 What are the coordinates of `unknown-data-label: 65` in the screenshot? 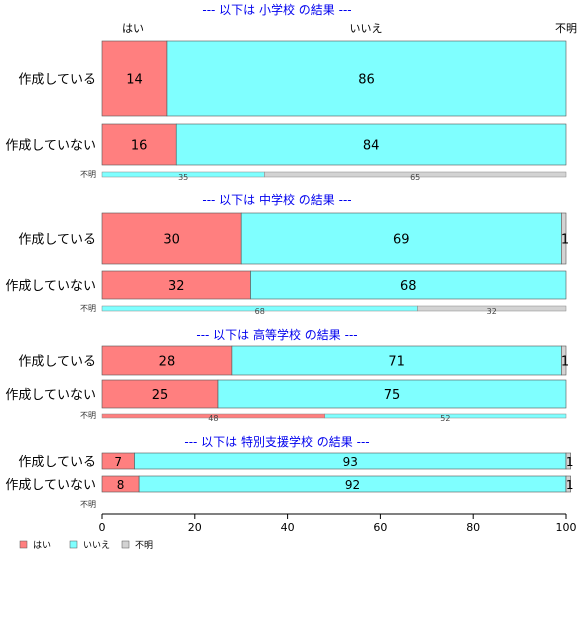 It's located at (415, 177).